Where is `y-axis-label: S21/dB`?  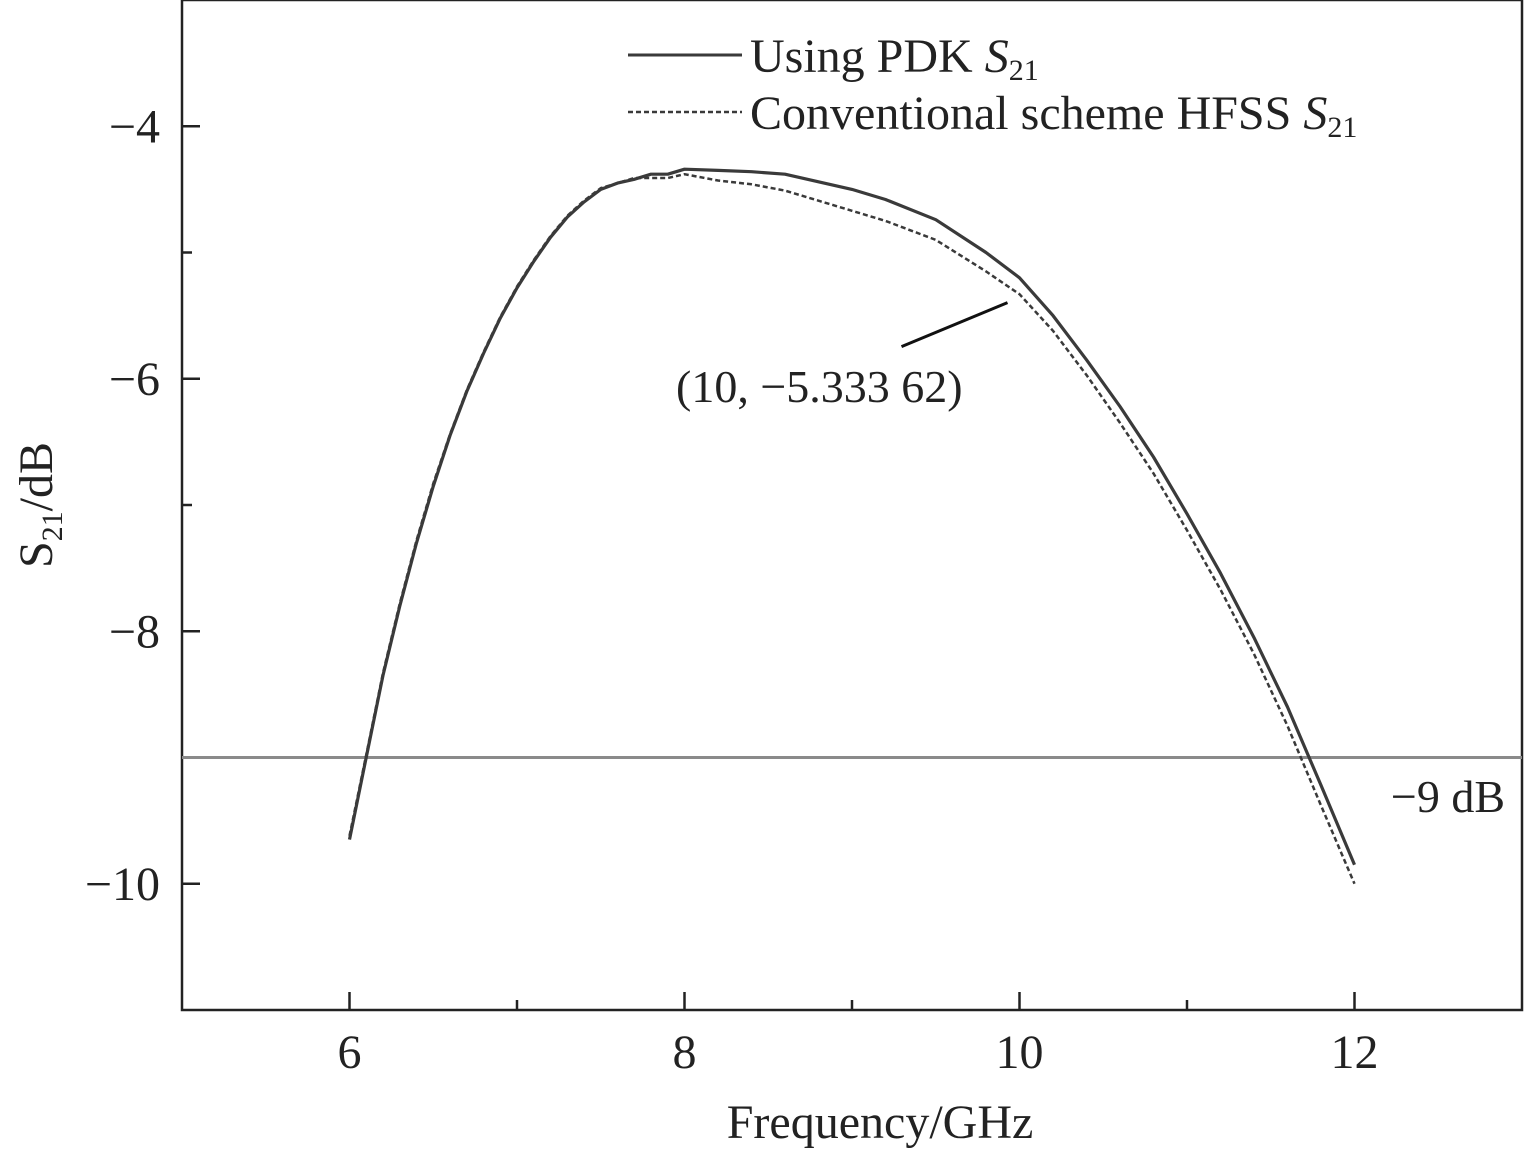 y-axis-label: S21/dB is located at coordinates (39, 505).